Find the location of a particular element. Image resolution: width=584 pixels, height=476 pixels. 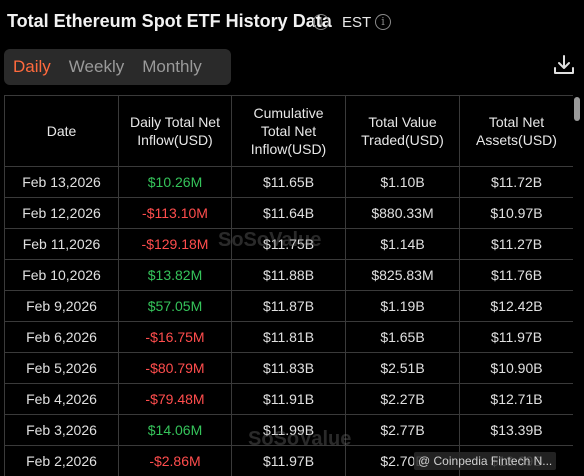

cell-cumulative-inflow: $11.91B is located at coordinates (288, 399).